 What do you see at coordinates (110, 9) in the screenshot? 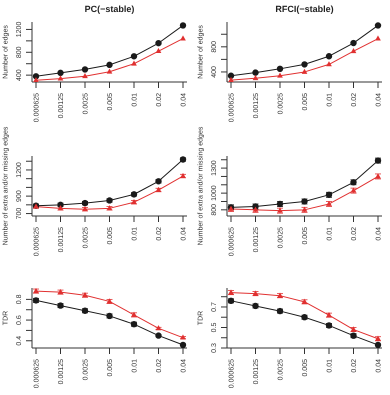
I see `chart-title: PC(−stable)` at bounding box center [110, 9].